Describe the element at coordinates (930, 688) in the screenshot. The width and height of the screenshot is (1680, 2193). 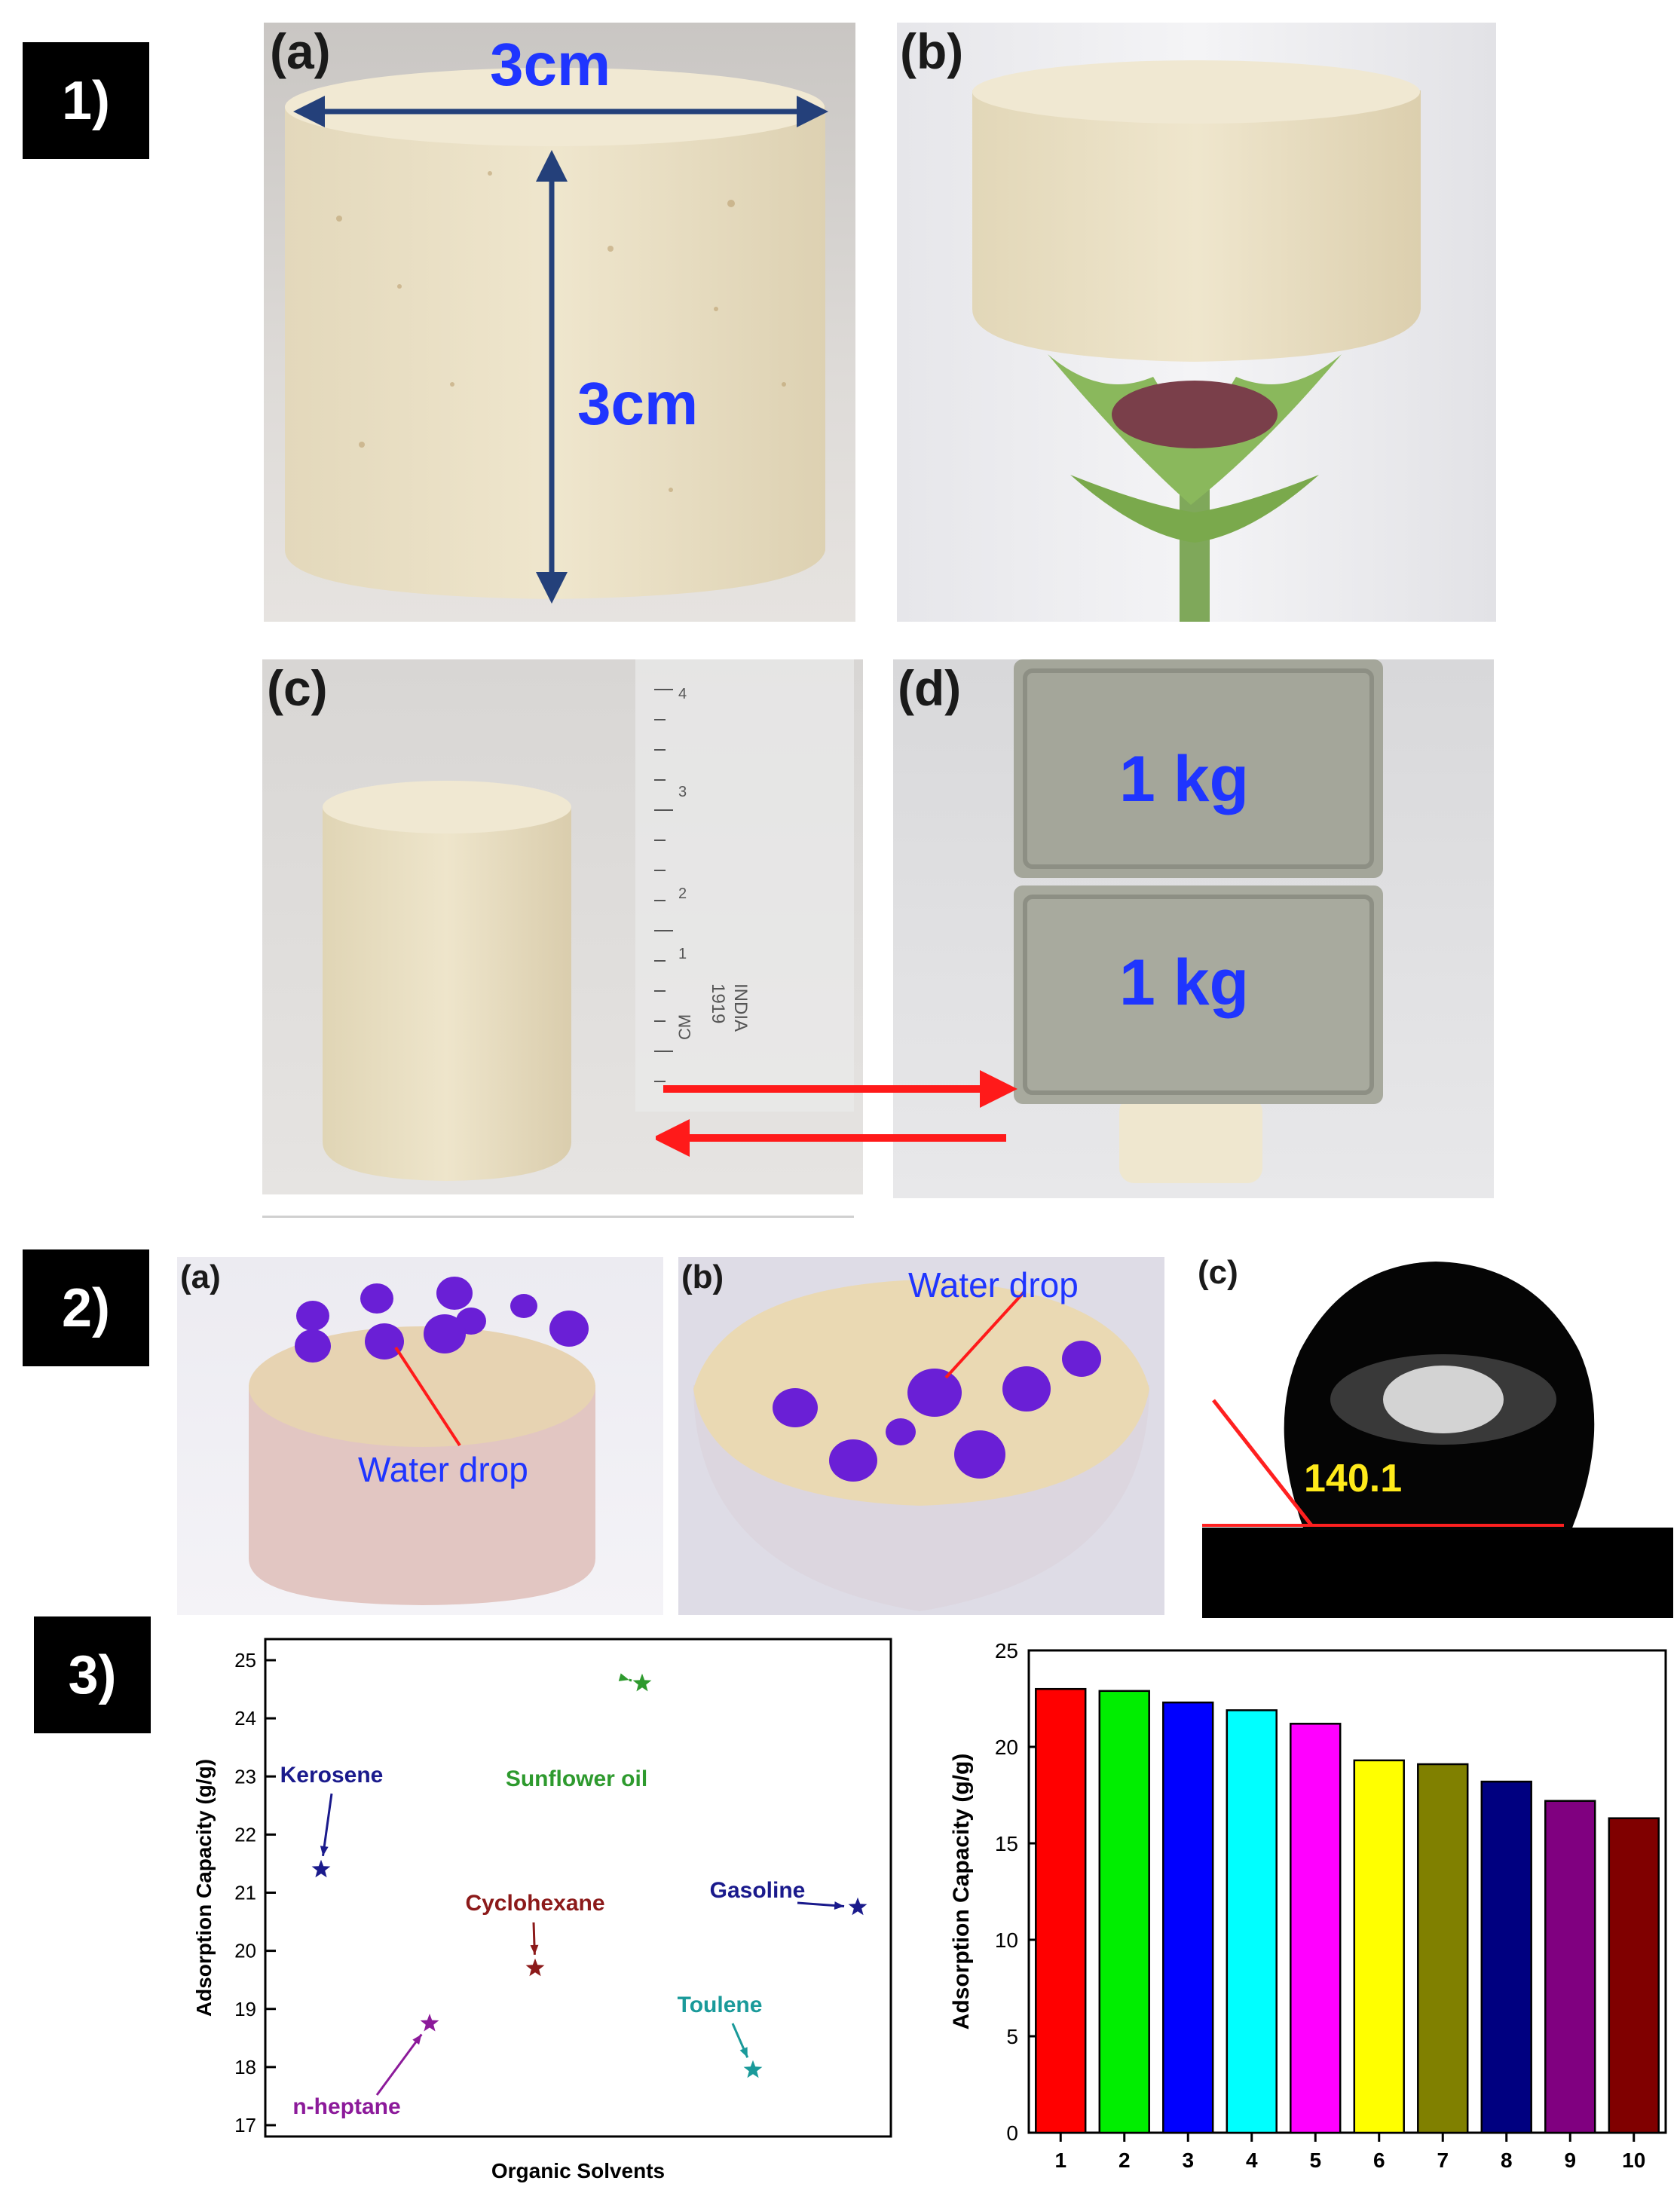
I see `panel-1d-label: (d)` at that location.